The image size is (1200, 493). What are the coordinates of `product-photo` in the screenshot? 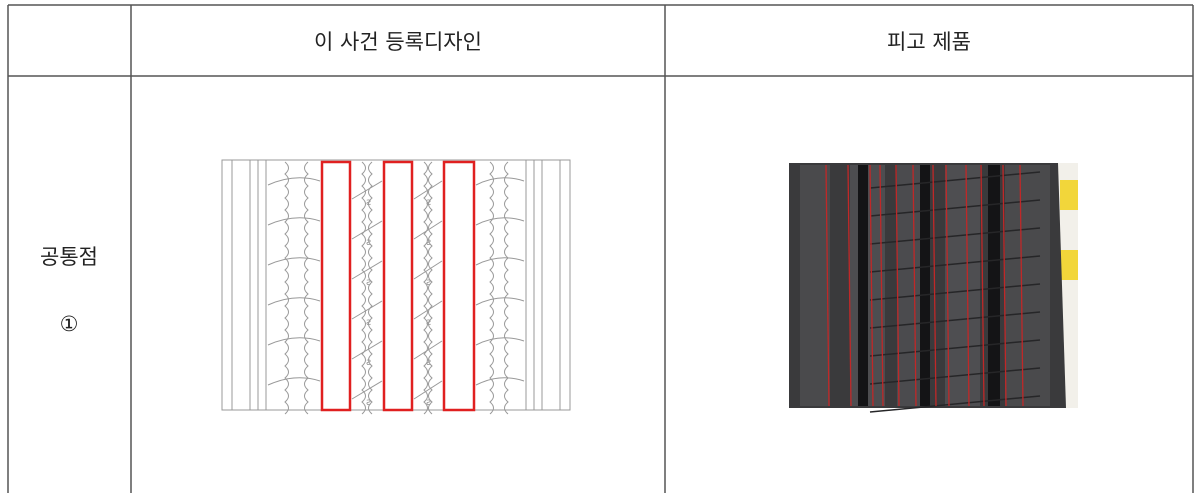 It's located at (933, 288).